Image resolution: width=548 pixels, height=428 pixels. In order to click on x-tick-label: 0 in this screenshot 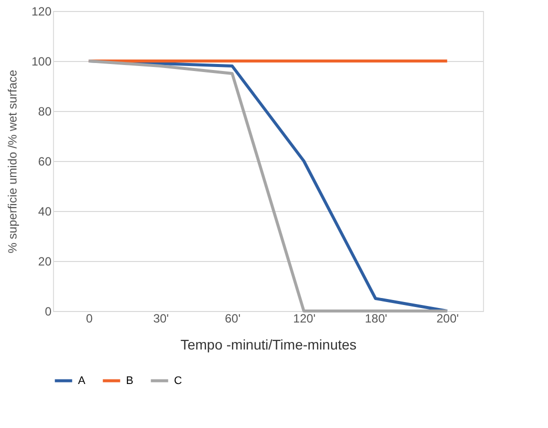, I will do `click(89, 319)`.